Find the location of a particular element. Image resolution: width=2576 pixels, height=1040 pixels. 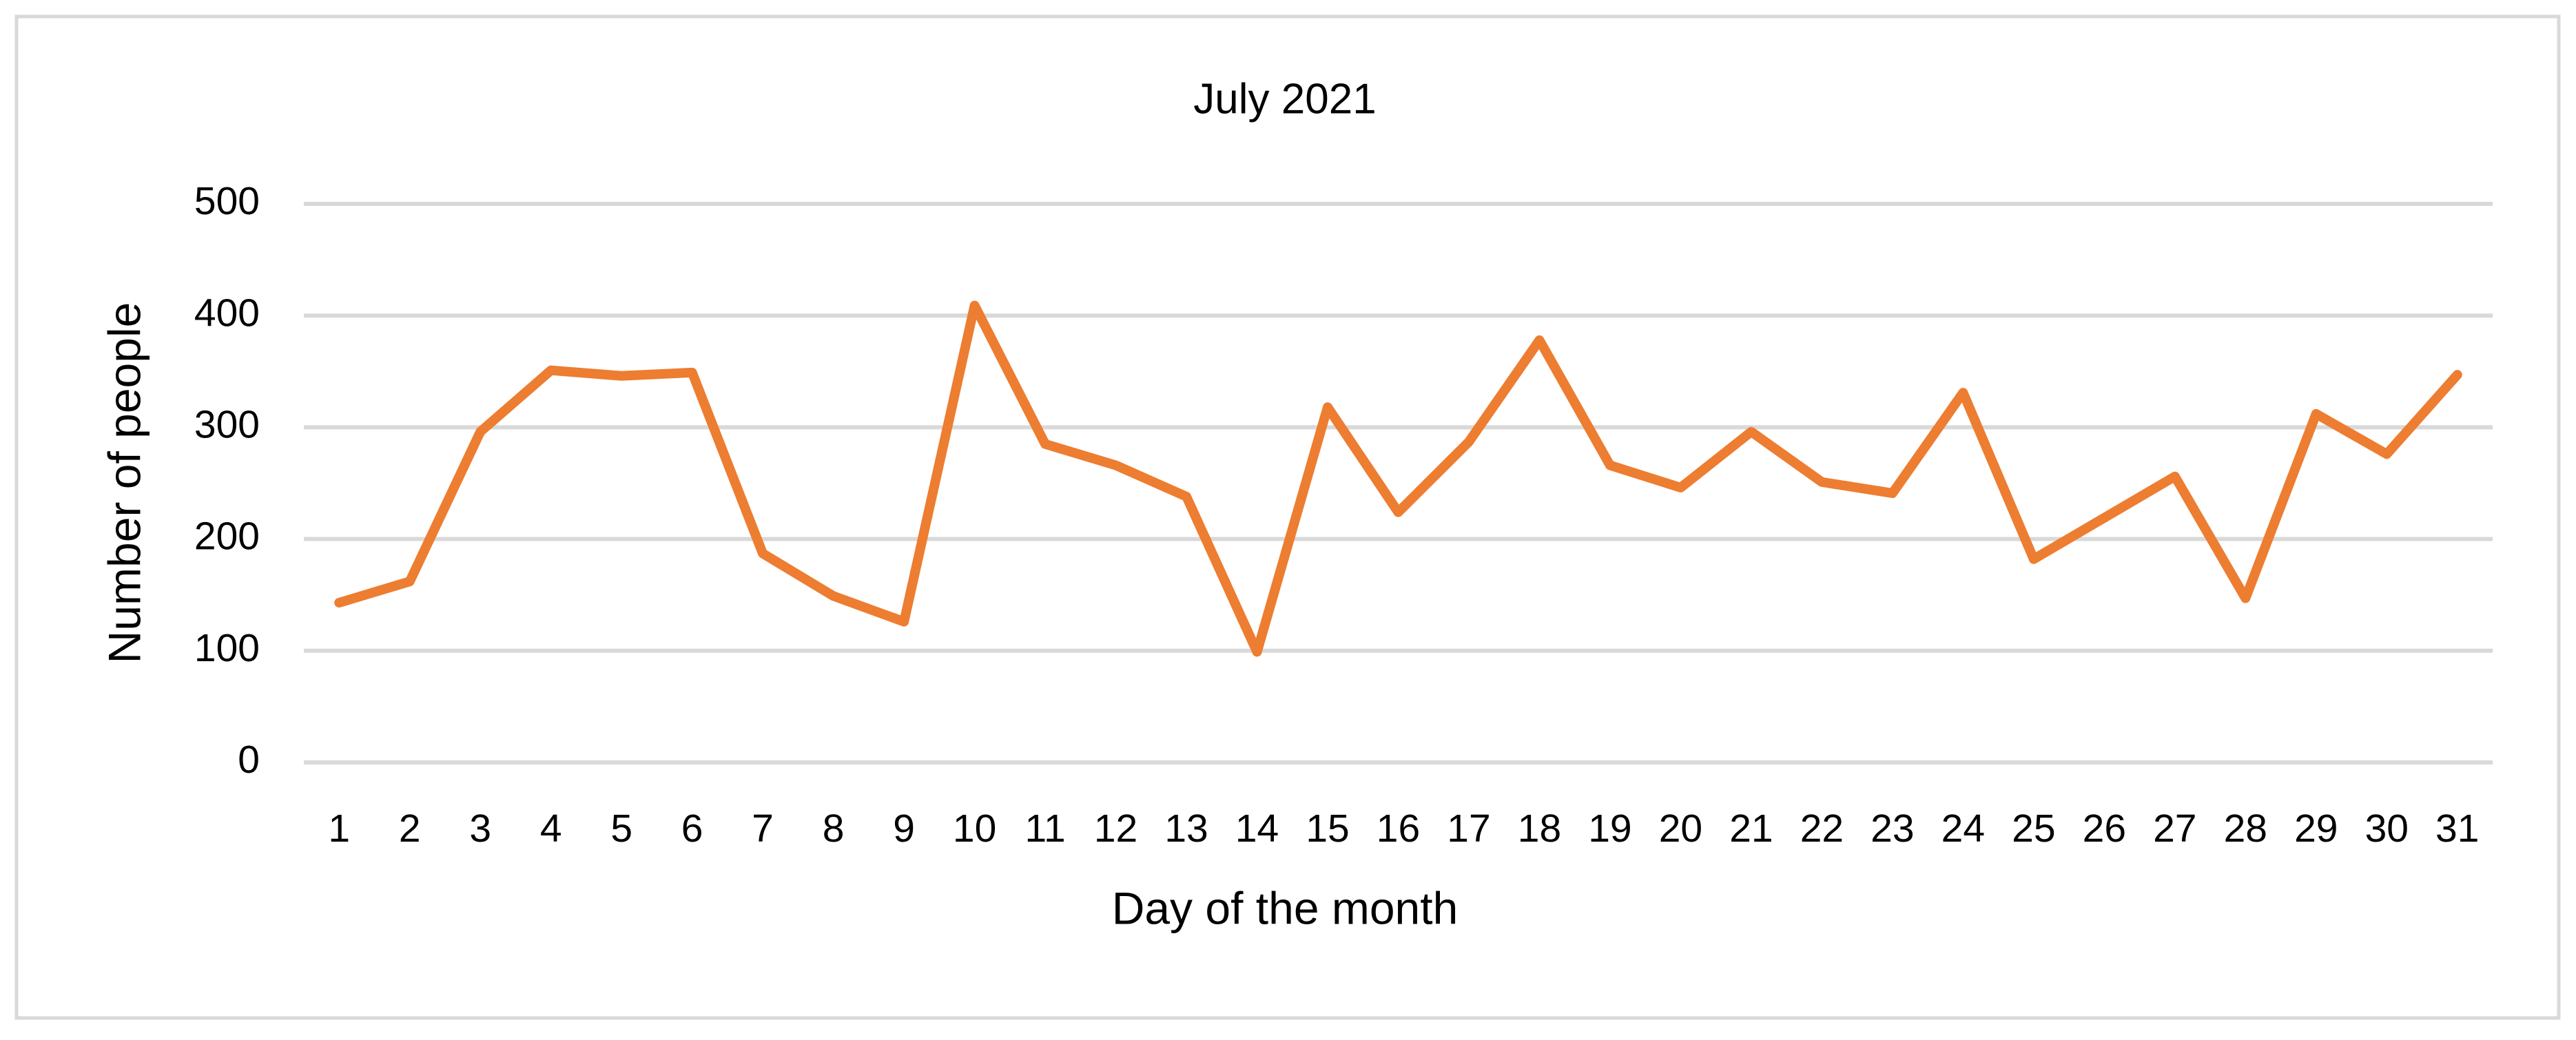

x-tick-label: 10 is located at coordinates (974, 829).